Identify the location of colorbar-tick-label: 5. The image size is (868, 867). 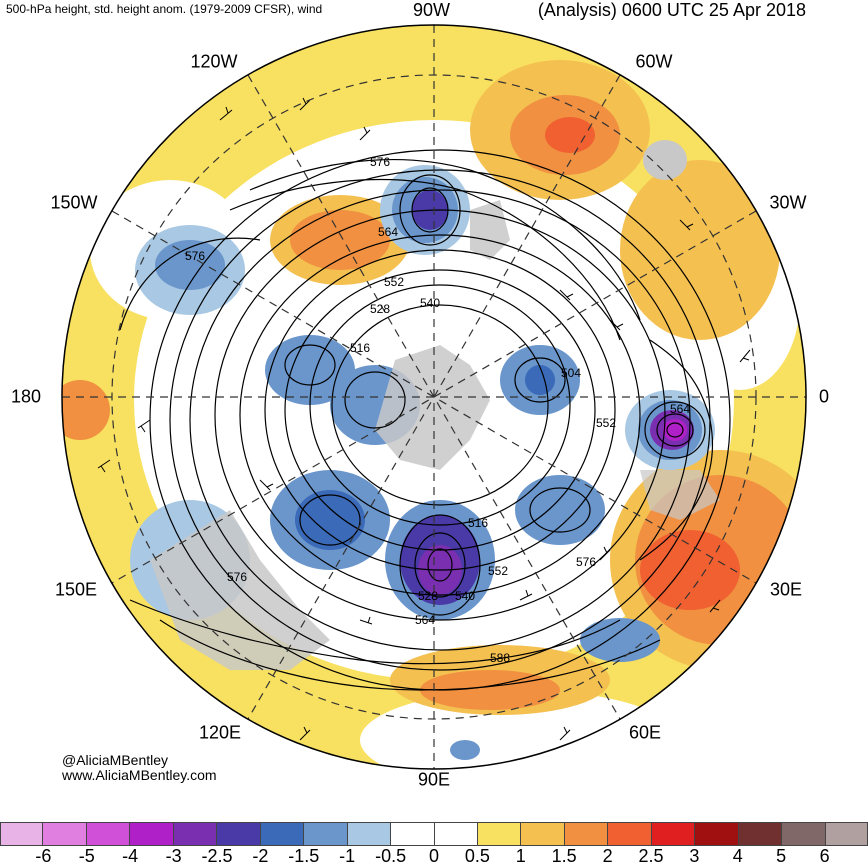
(781, 856).